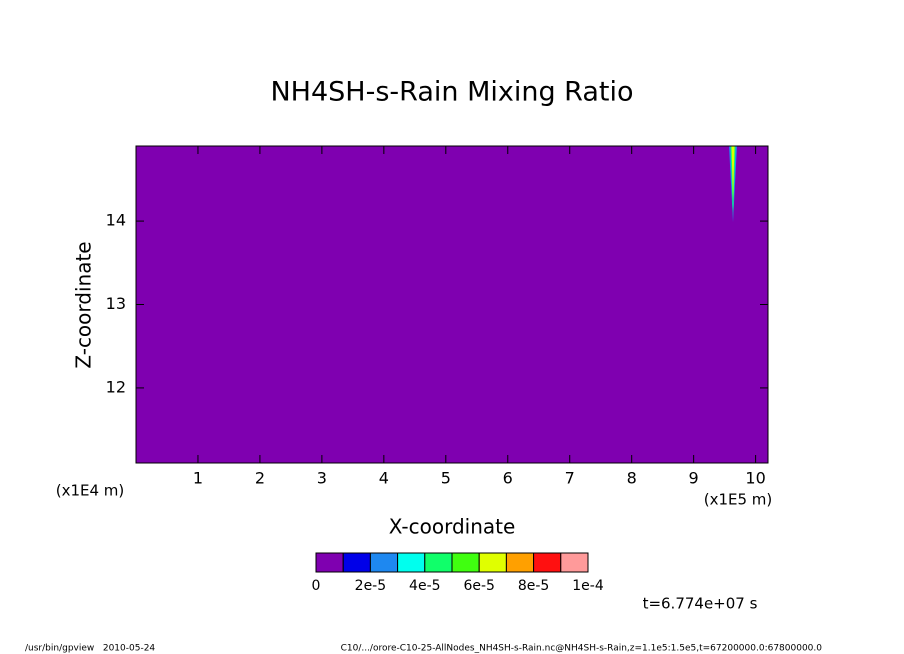  What do you see at coordinates (451, 92) in the screenshot?
I see `chart-title: NH4SH-s-Rain Mixing Ratio` at bounding box center [451, 92].